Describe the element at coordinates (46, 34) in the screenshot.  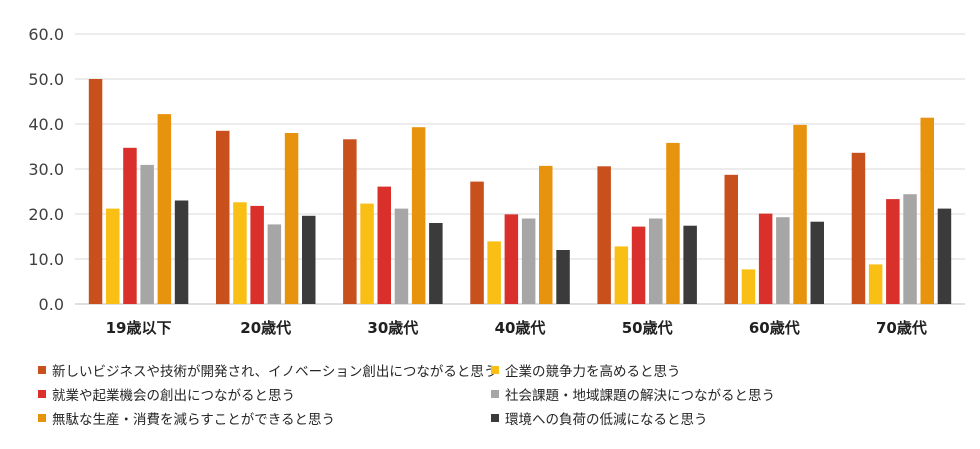
I see `y-tick-label: 60.0` at that location.